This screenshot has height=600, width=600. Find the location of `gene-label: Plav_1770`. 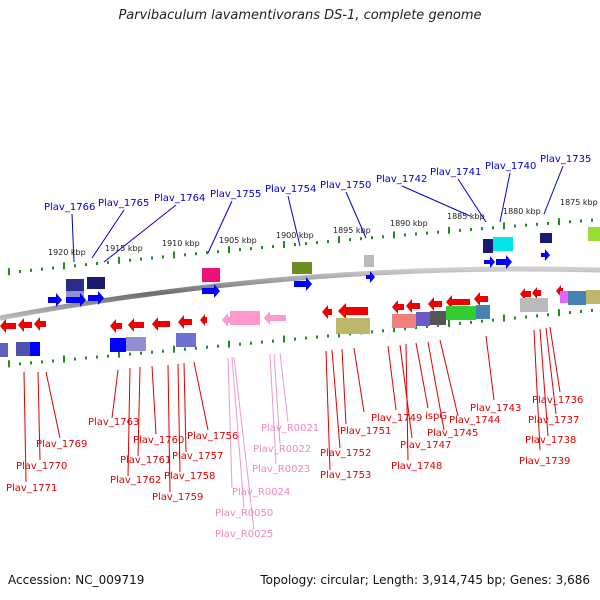

gene-label: Plav_1770 is located at coordinates (41, 466).